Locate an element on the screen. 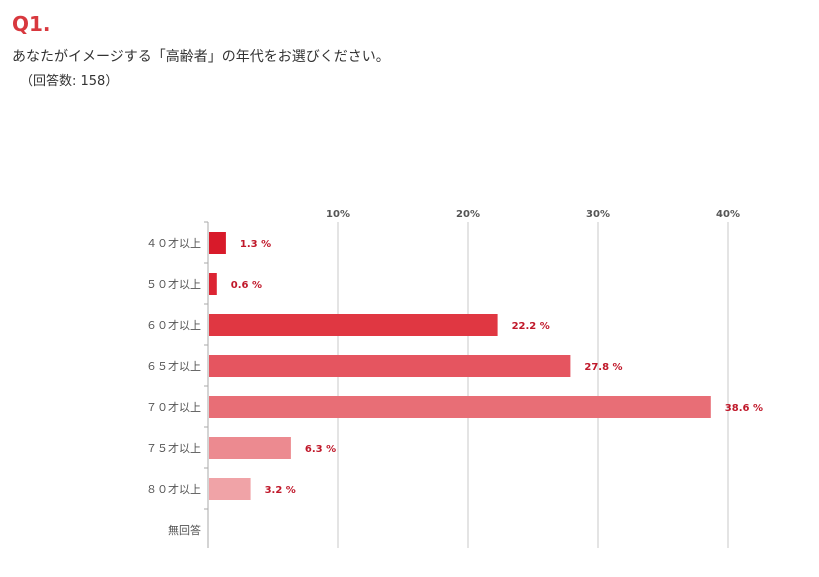 This screenshot has height=577, width=819. value-label: 6.3 % is located at coordinates (320, 449).